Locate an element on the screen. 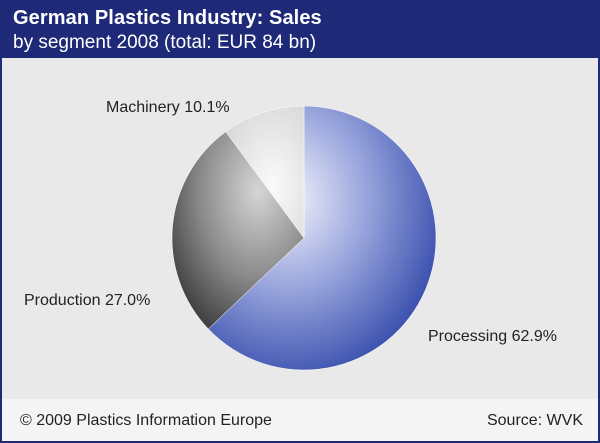 This screenshot has height=443, width=600. chart-subtitle: by segment 2008 (total: EUR 84 bn) is located at coordinates (165, 42).